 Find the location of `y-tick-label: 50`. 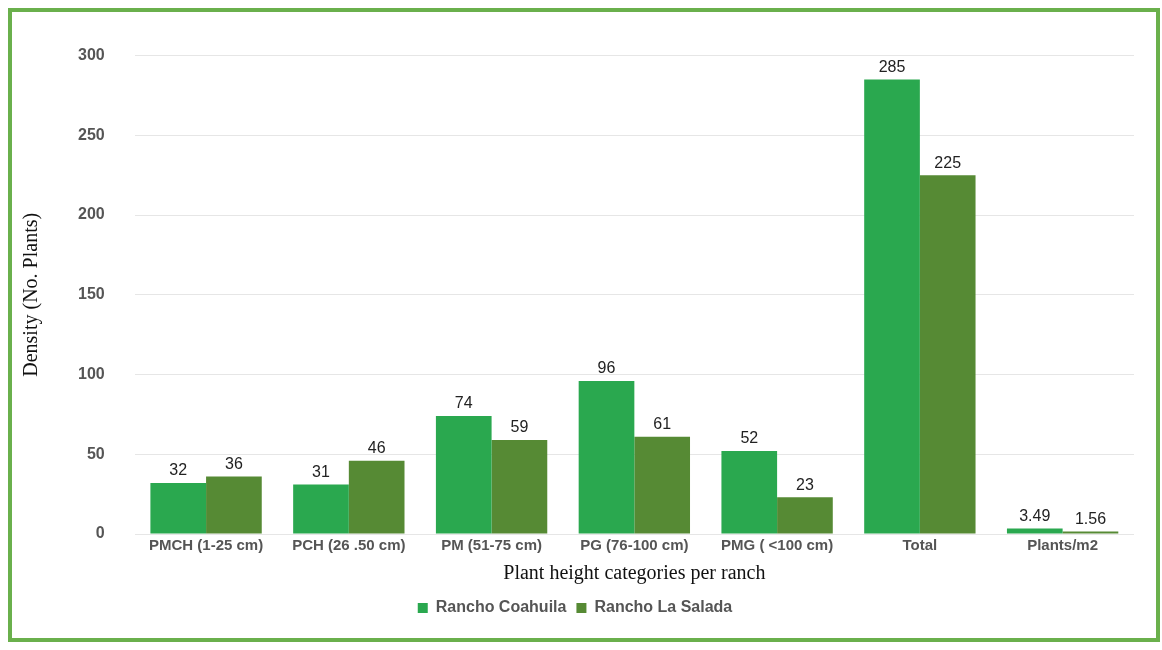

y-tick-label: 50 is located at coordinates (95, 453).